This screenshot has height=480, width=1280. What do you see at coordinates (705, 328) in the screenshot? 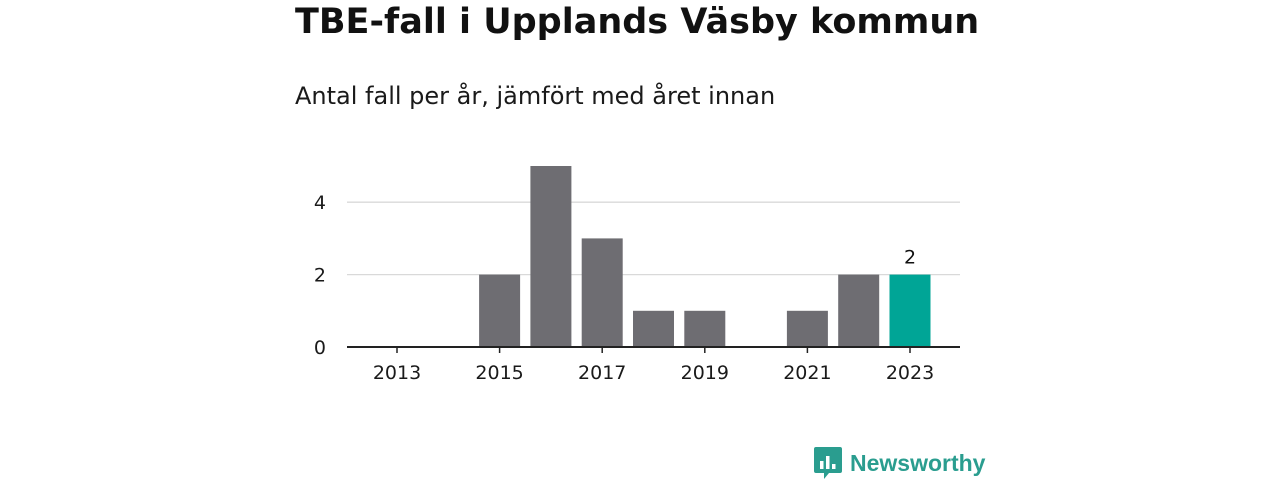
I see `bar-2019` at bounding box center [705, 328].